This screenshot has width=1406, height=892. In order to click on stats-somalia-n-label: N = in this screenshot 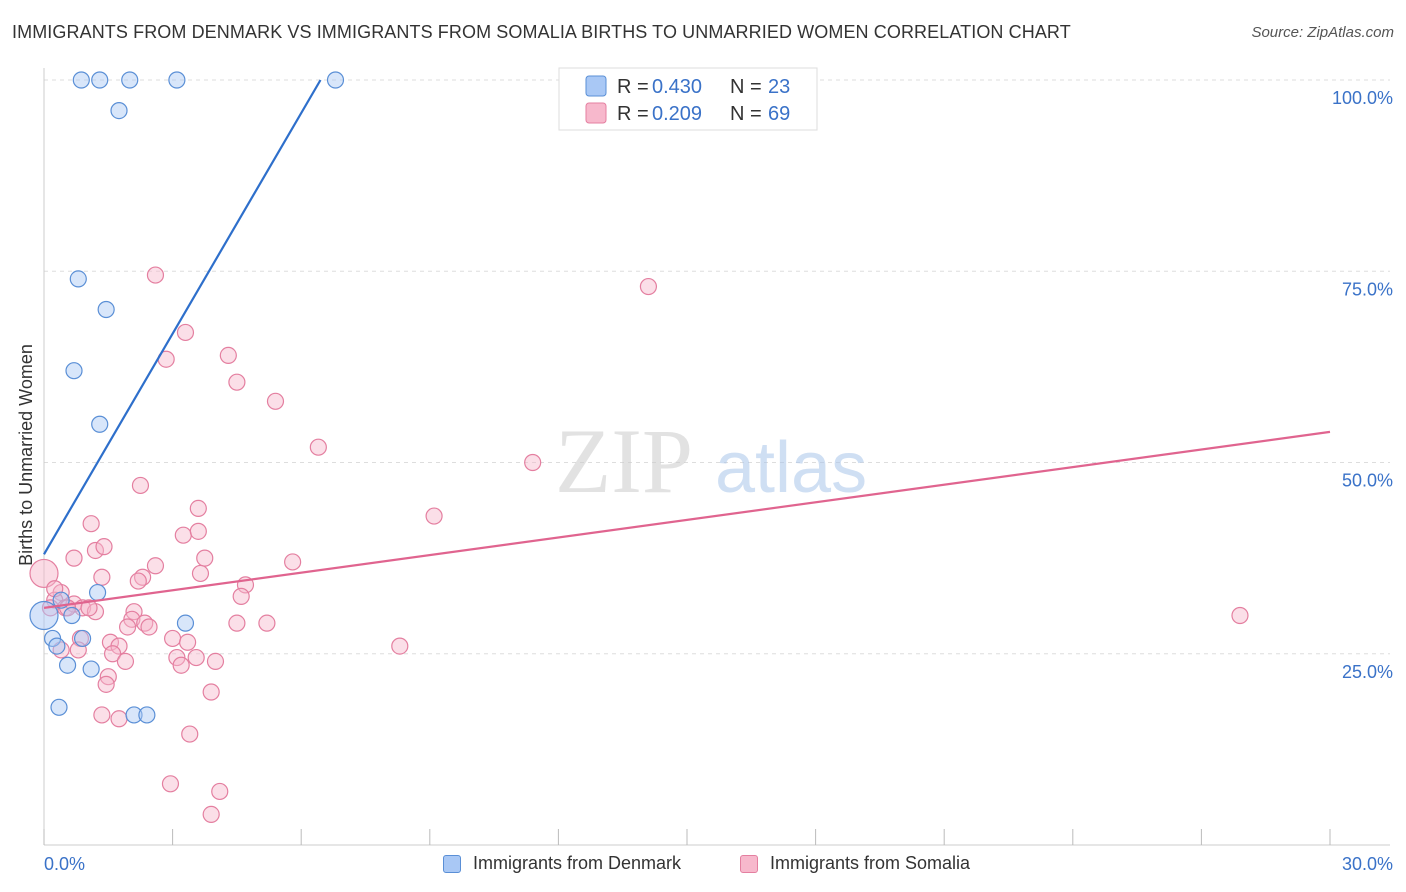, I will do `click(746, 114)`.